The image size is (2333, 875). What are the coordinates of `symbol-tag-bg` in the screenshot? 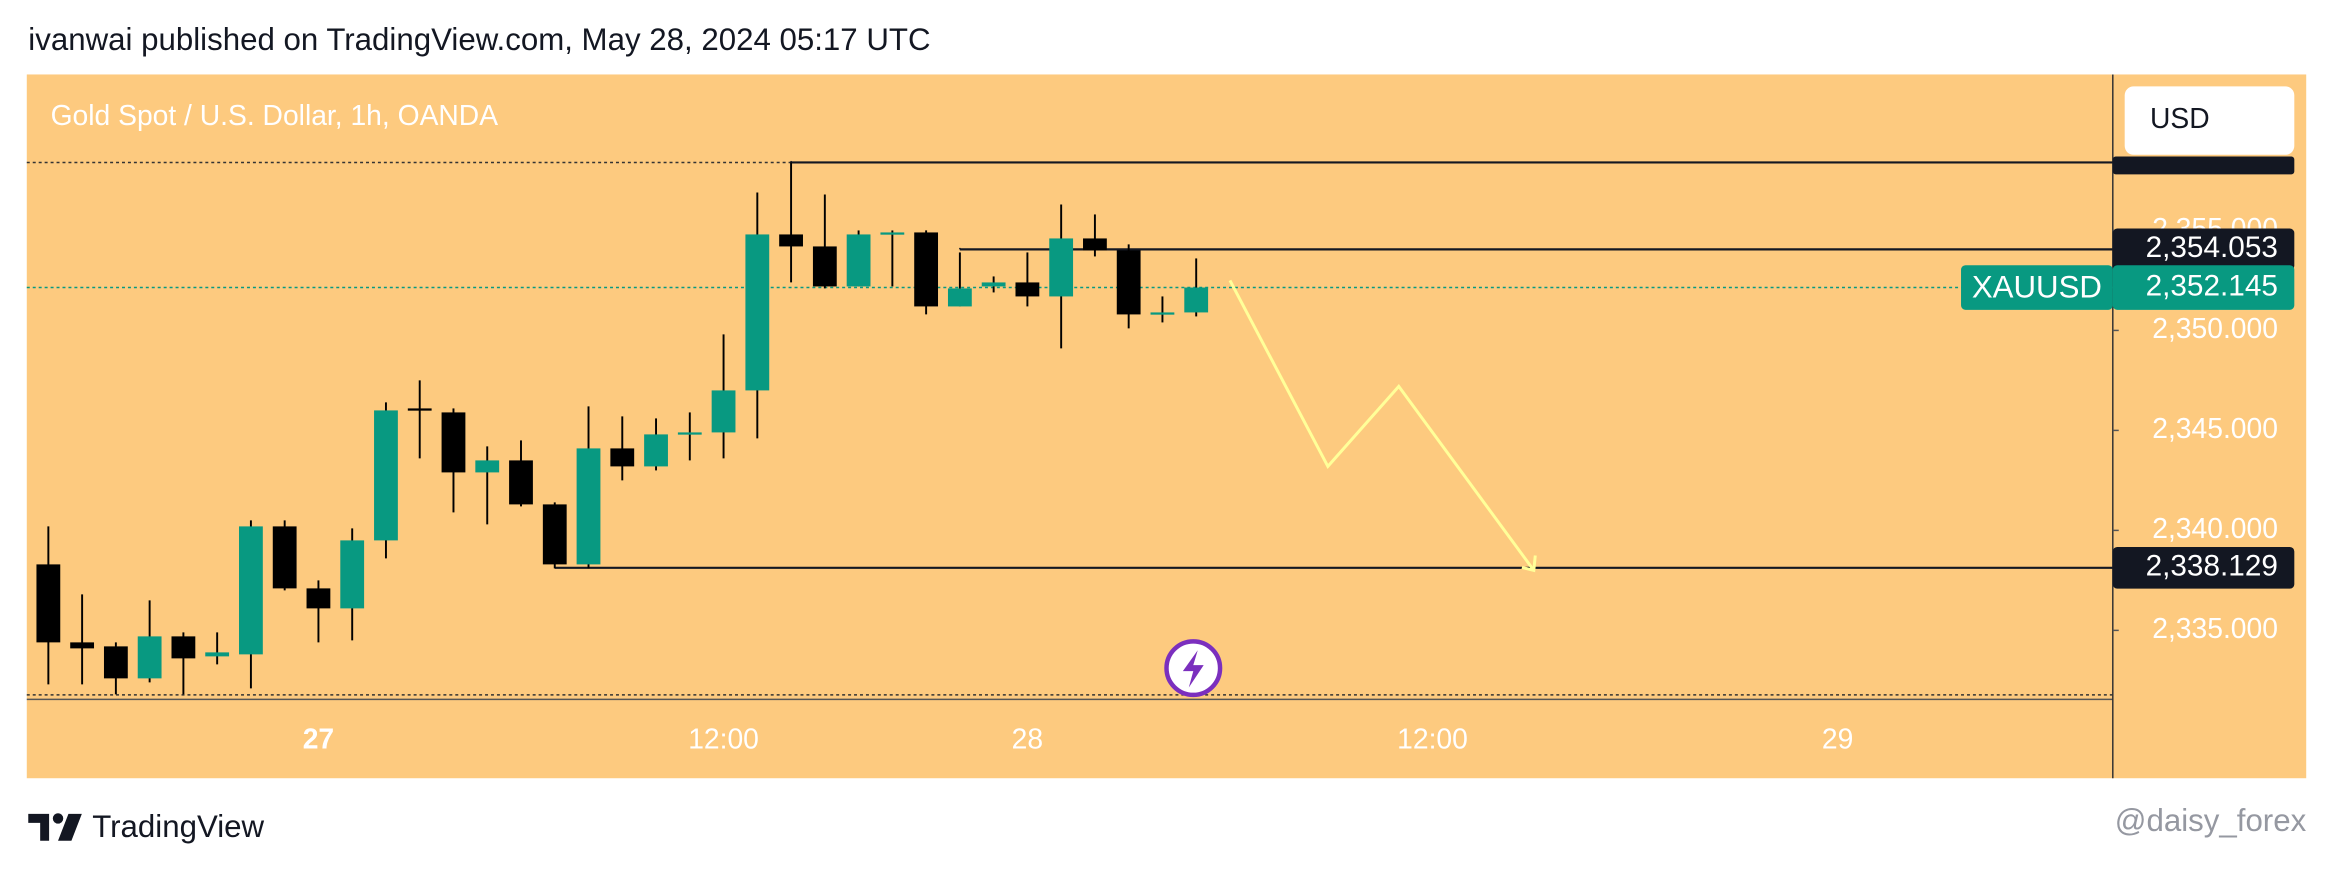 It's located at (2037, 287).